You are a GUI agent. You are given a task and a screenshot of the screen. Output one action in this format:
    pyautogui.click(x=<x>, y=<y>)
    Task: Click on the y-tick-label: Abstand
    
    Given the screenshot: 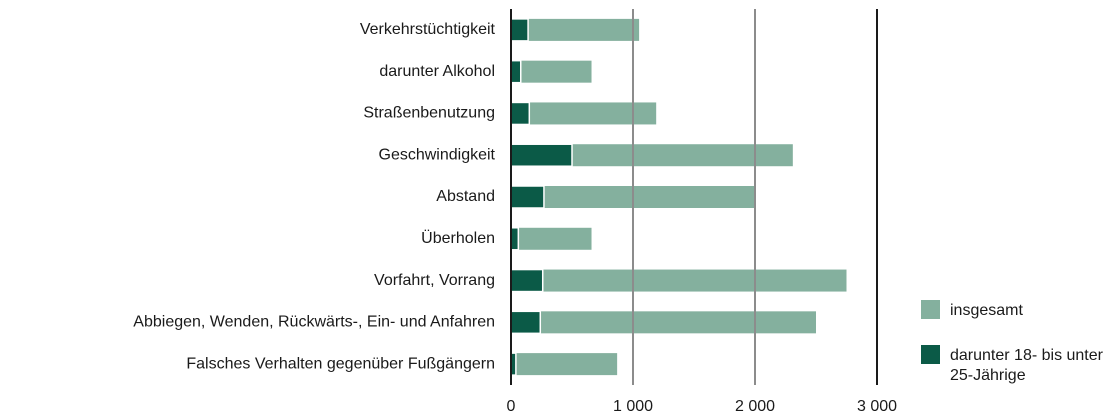 What is the action you would take?
    pyautogui.click(x=465, y=196)
    